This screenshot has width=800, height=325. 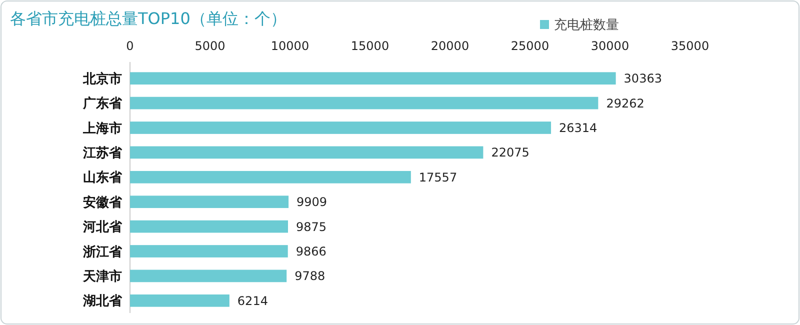 I want to click on data-label: 9788, so click(x=310, y=276).